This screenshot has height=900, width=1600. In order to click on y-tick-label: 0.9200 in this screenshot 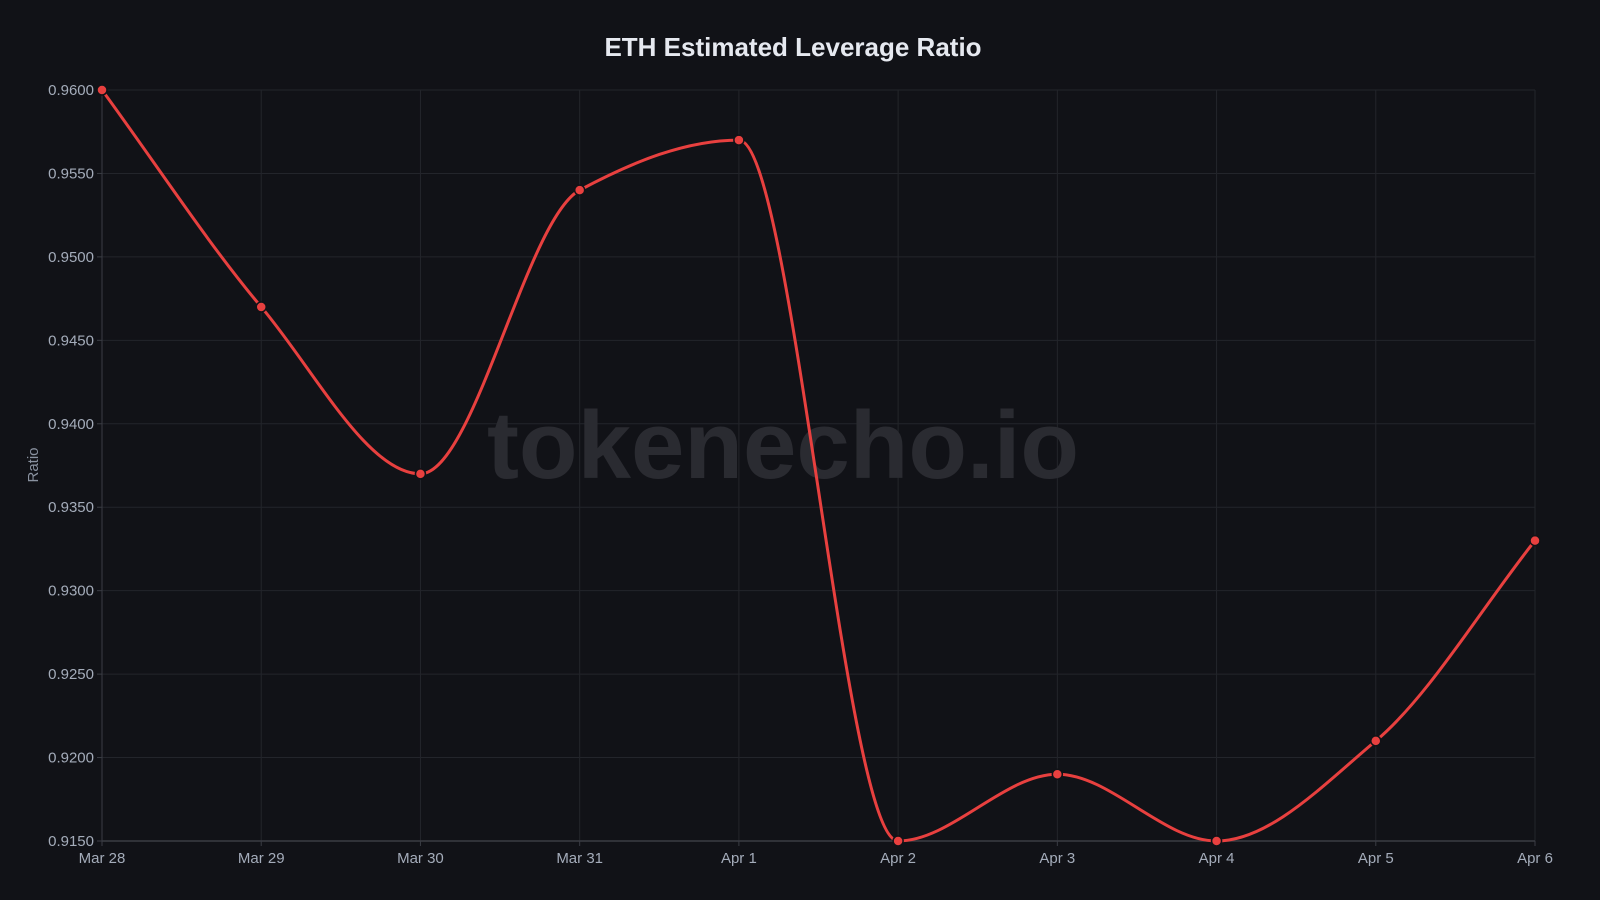, I will do `click(71, 758)`.